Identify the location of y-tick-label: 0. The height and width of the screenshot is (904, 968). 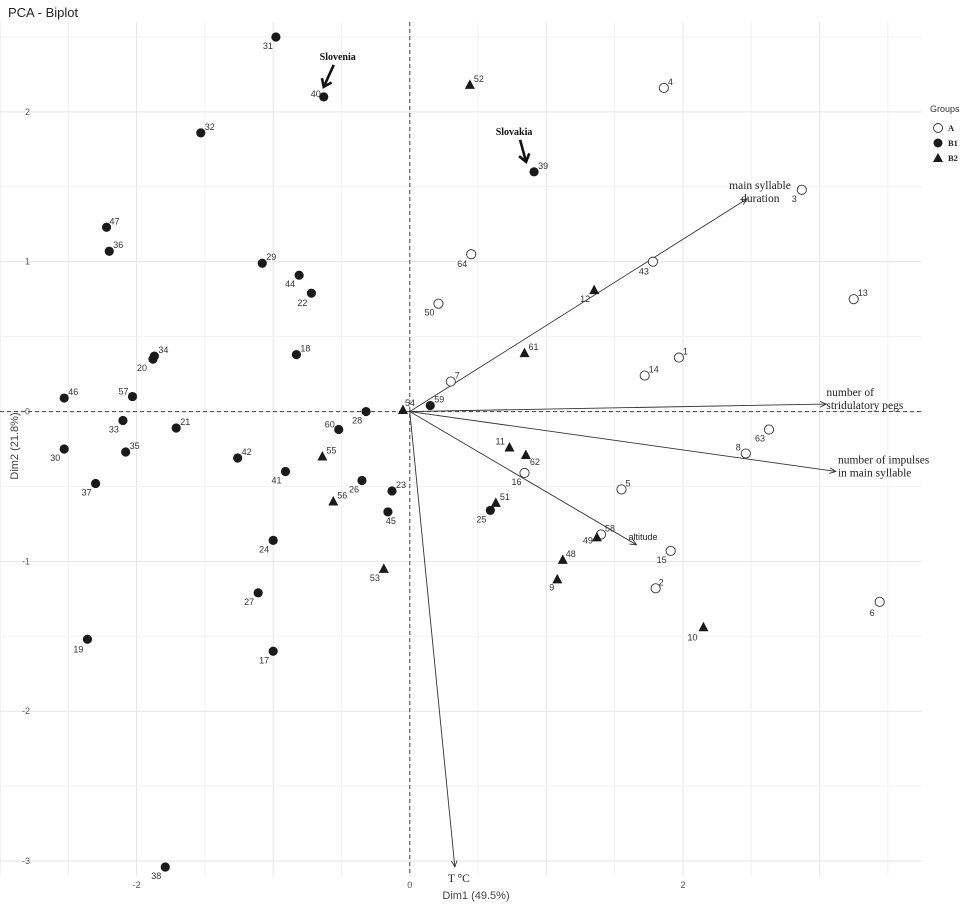
(27, 412).